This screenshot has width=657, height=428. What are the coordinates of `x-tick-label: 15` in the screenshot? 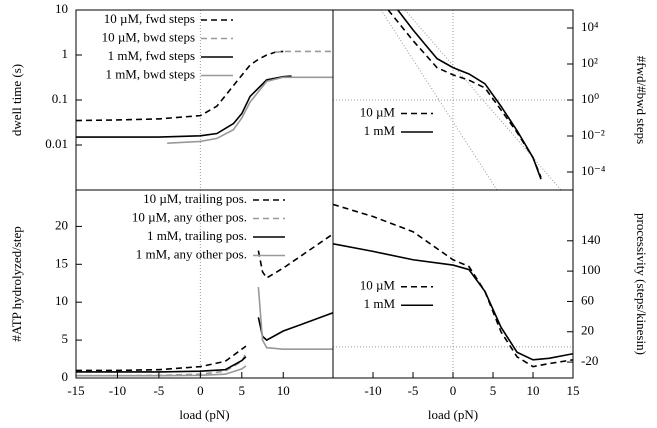 It's located at (573, 390).